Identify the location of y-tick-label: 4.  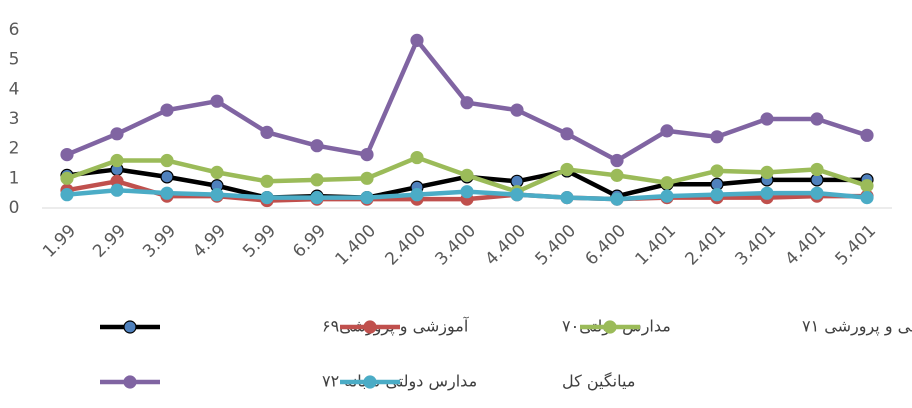
(14, 89).